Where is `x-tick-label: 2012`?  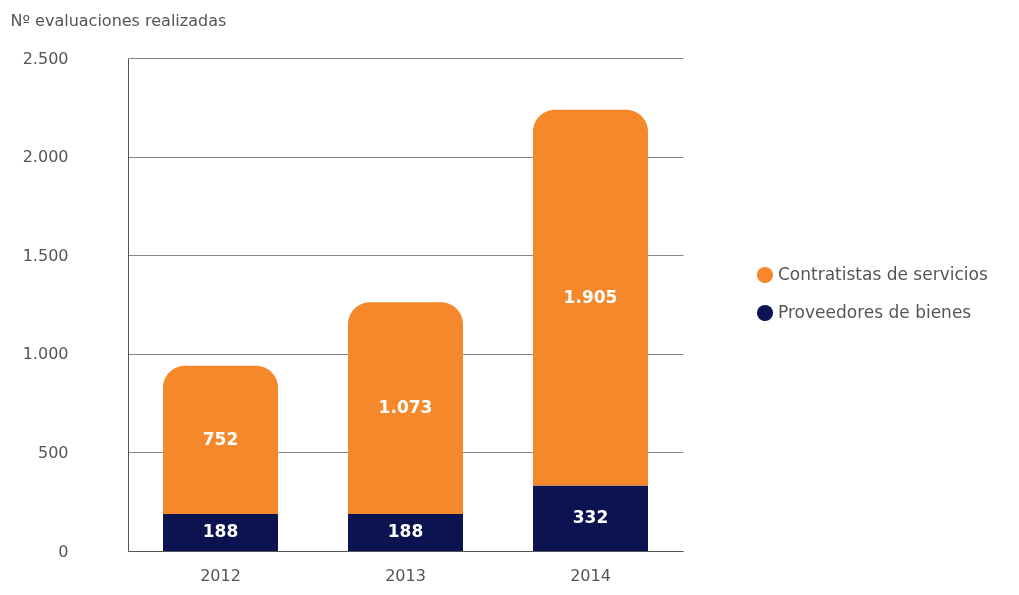 x-tick-label: 2012 is located at coordinates (220, 575).